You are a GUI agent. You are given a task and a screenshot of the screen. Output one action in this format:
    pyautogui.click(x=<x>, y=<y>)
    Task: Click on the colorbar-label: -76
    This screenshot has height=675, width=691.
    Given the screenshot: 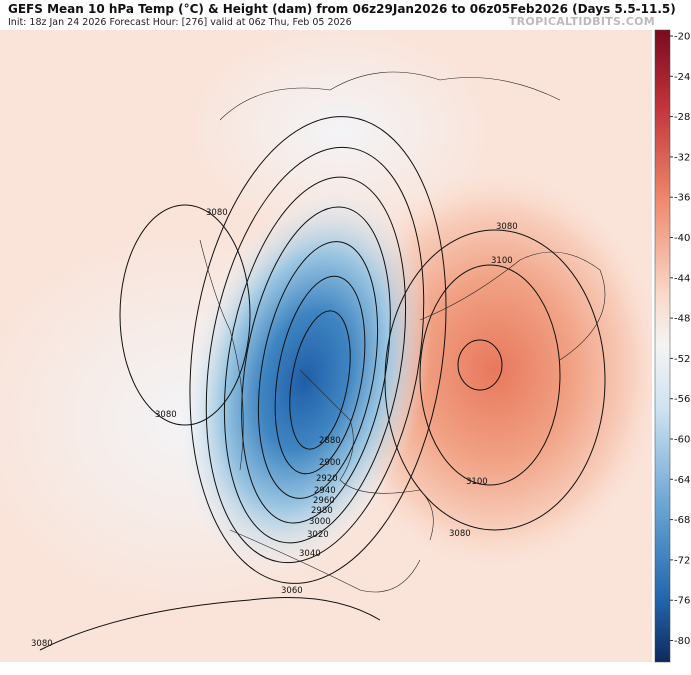 What is the action you would take?
    pyautogui.click(x=682, y=601)
    